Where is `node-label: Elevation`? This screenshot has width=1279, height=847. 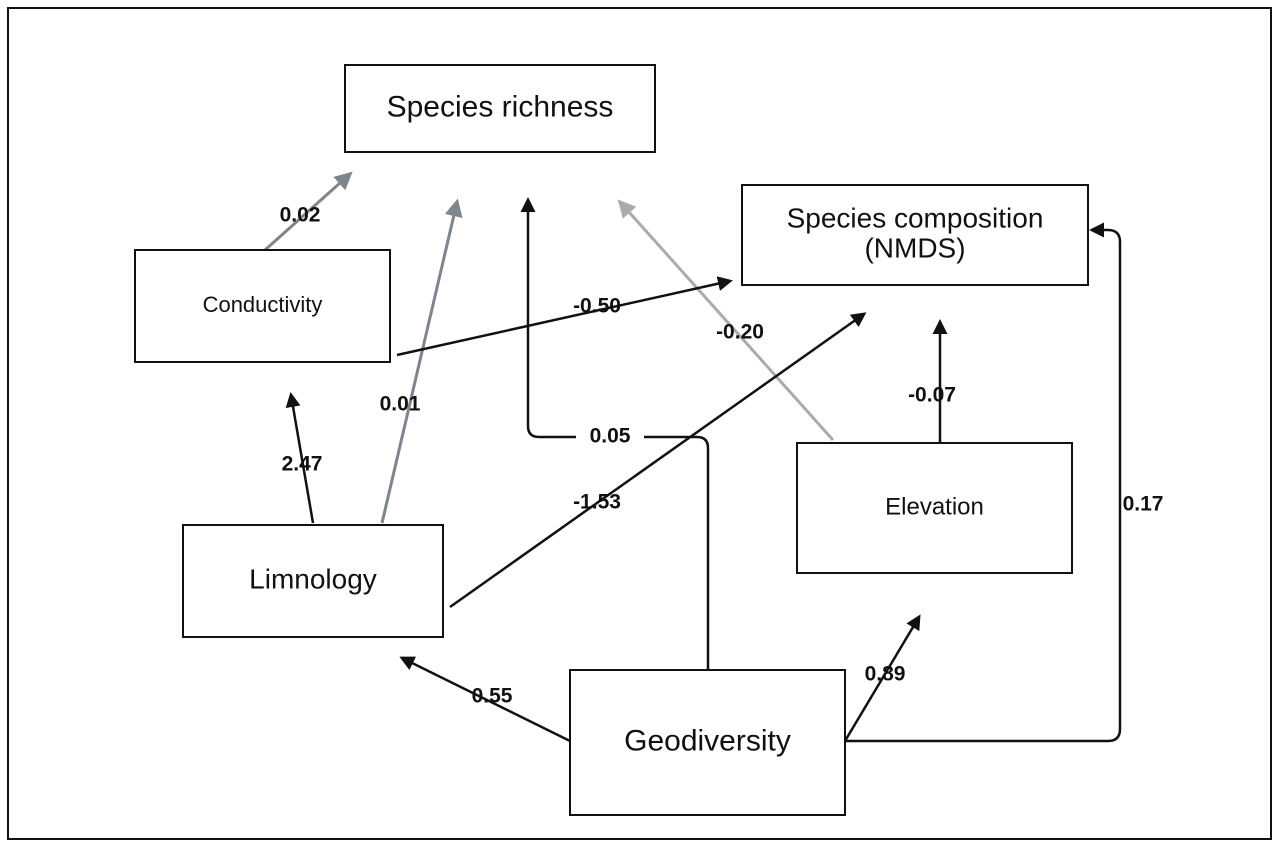 node-label: Elevation is located at coordinates (934, 506).